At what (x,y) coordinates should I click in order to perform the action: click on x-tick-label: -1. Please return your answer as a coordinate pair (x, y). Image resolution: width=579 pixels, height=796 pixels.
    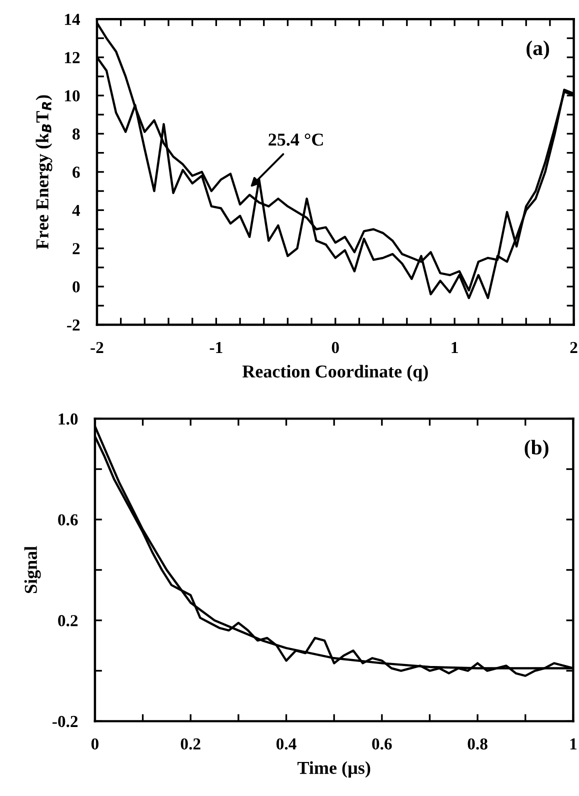
    Looking at the image, I should click on (216, 347).